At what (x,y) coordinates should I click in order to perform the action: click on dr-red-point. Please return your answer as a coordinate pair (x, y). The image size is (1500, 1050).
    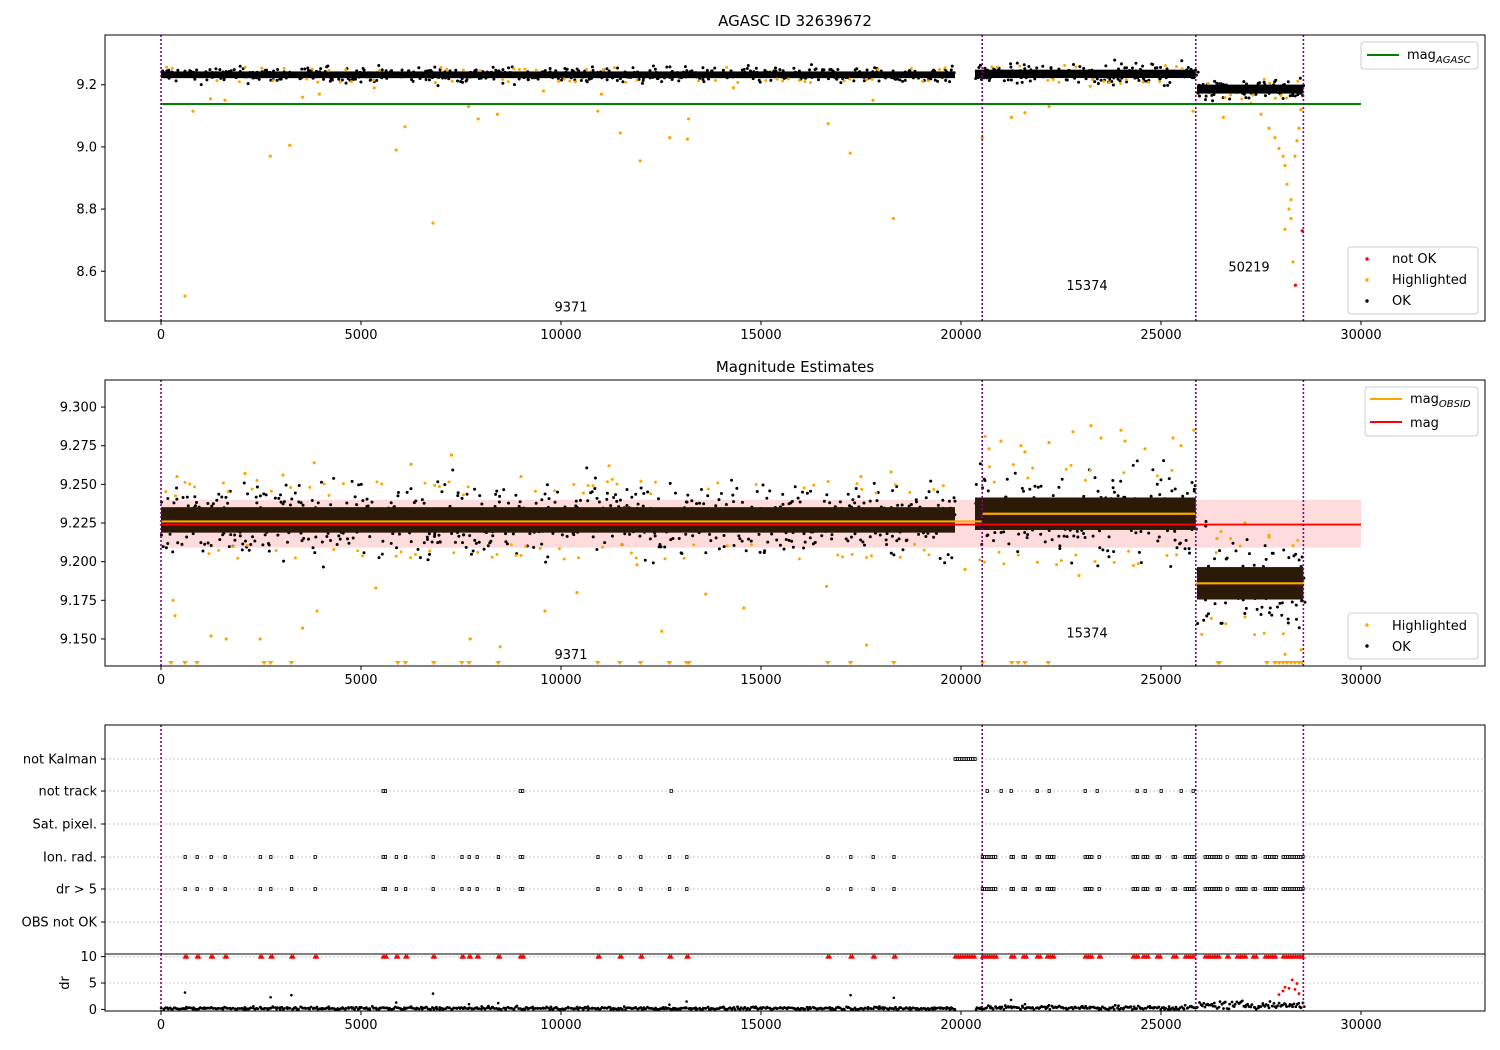
    Looking at the image, I should click on (1285, 987).